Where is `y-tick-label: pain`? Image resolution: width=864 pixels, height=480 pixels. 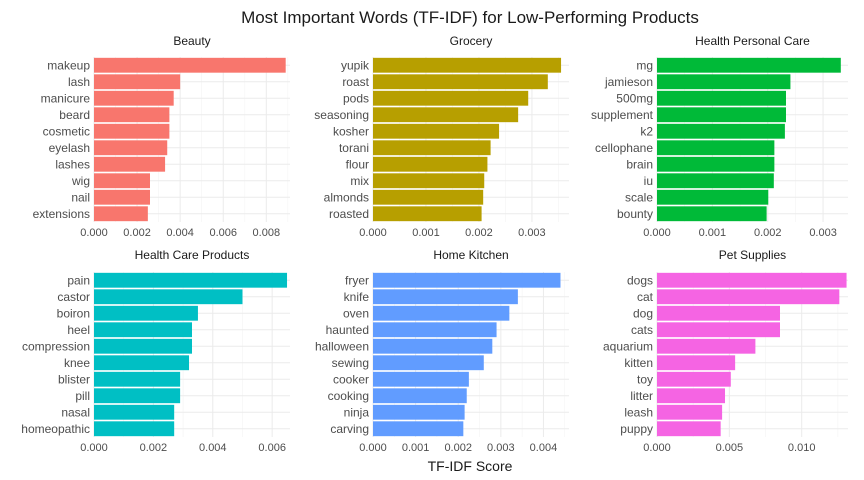
y-tick-label: pain is located at coordinates (78, 280).